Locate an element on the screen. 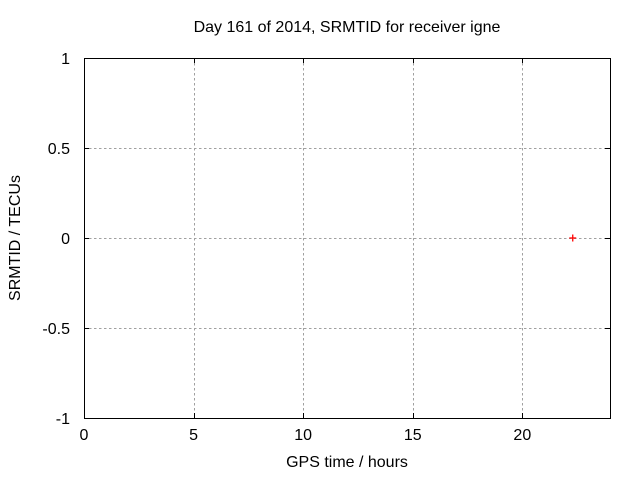 The width and height of the screenshot is (640, 480). x-tick-label-15: 15 is located at coordinates (413, 435).